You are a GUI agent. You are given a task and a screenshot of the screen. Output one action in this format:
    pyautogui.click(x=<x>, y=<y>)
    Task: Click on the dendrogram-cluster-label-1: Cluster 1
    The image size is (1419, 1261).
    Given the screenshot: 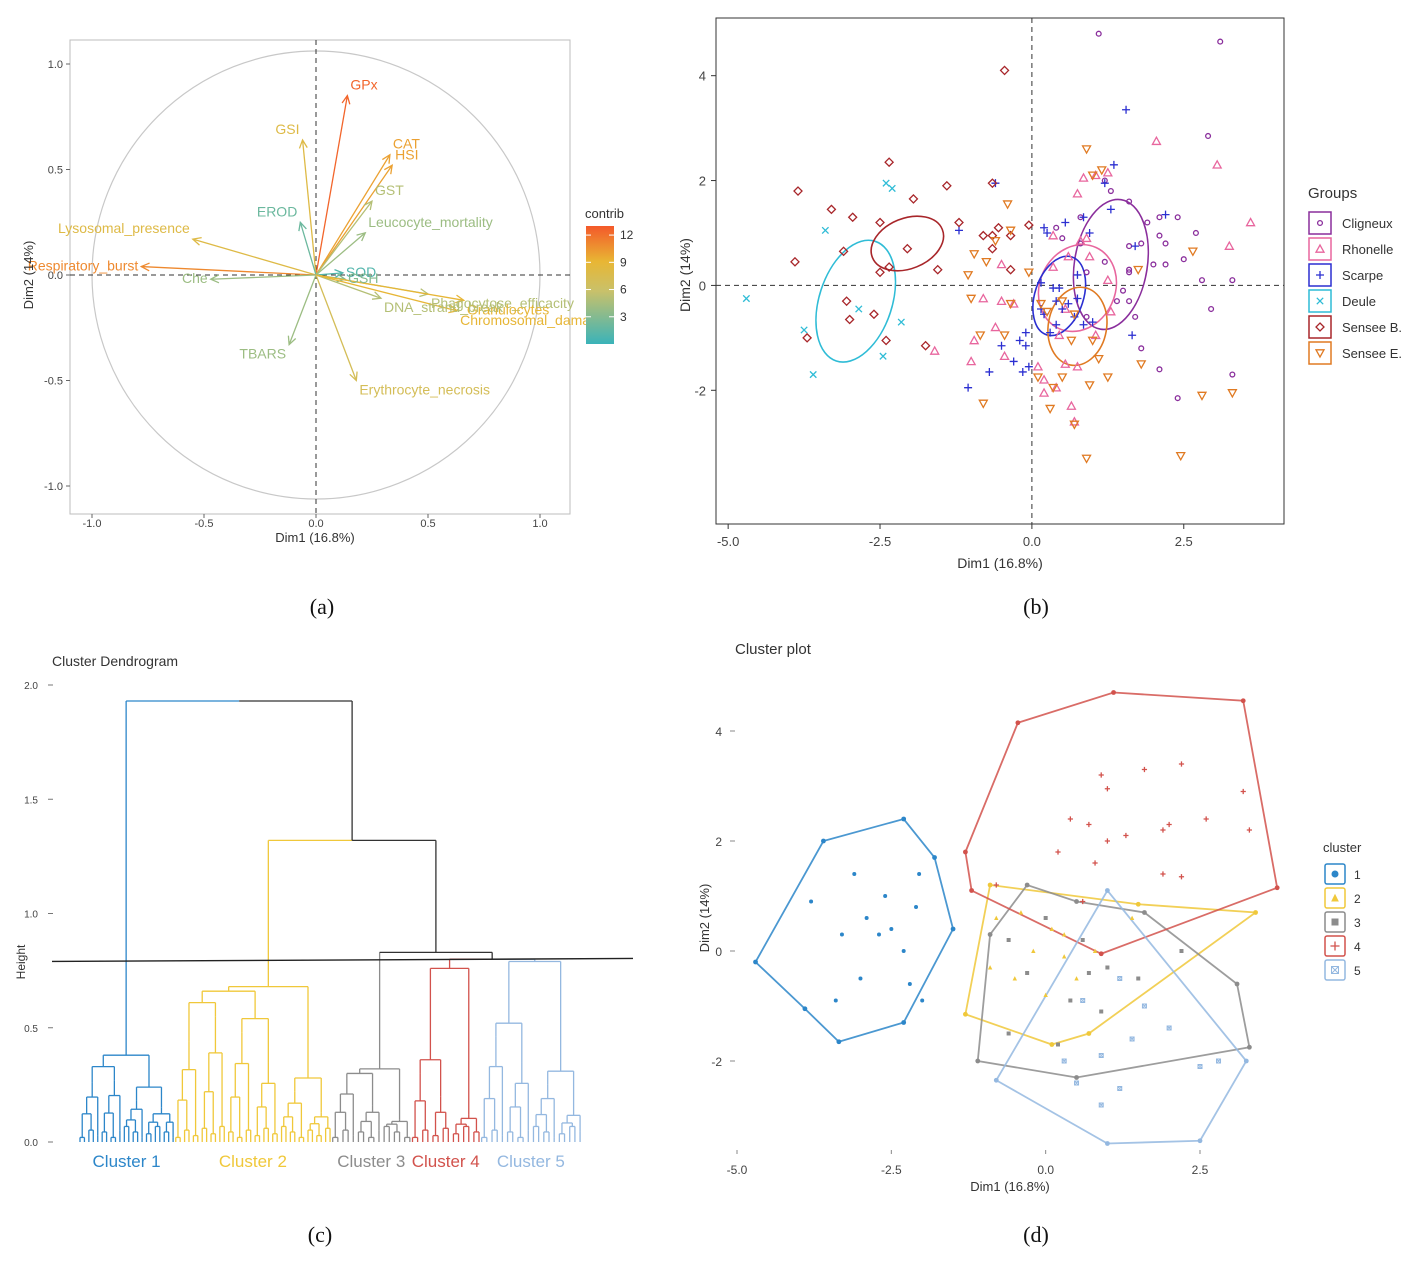 What is the action you would take?
    pyautogui.click(x=127, y=1161)
    